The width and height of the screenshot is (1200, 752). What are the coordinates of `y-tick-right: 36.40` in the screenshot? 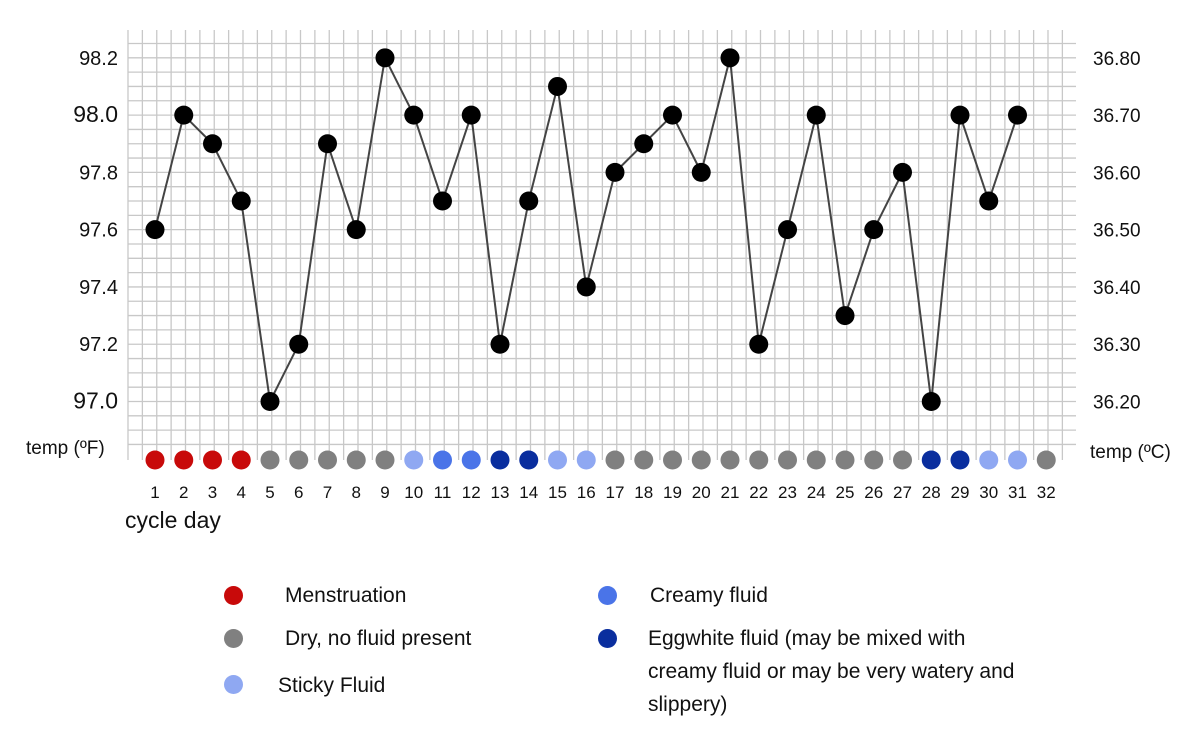 It's located at (1117, 288).